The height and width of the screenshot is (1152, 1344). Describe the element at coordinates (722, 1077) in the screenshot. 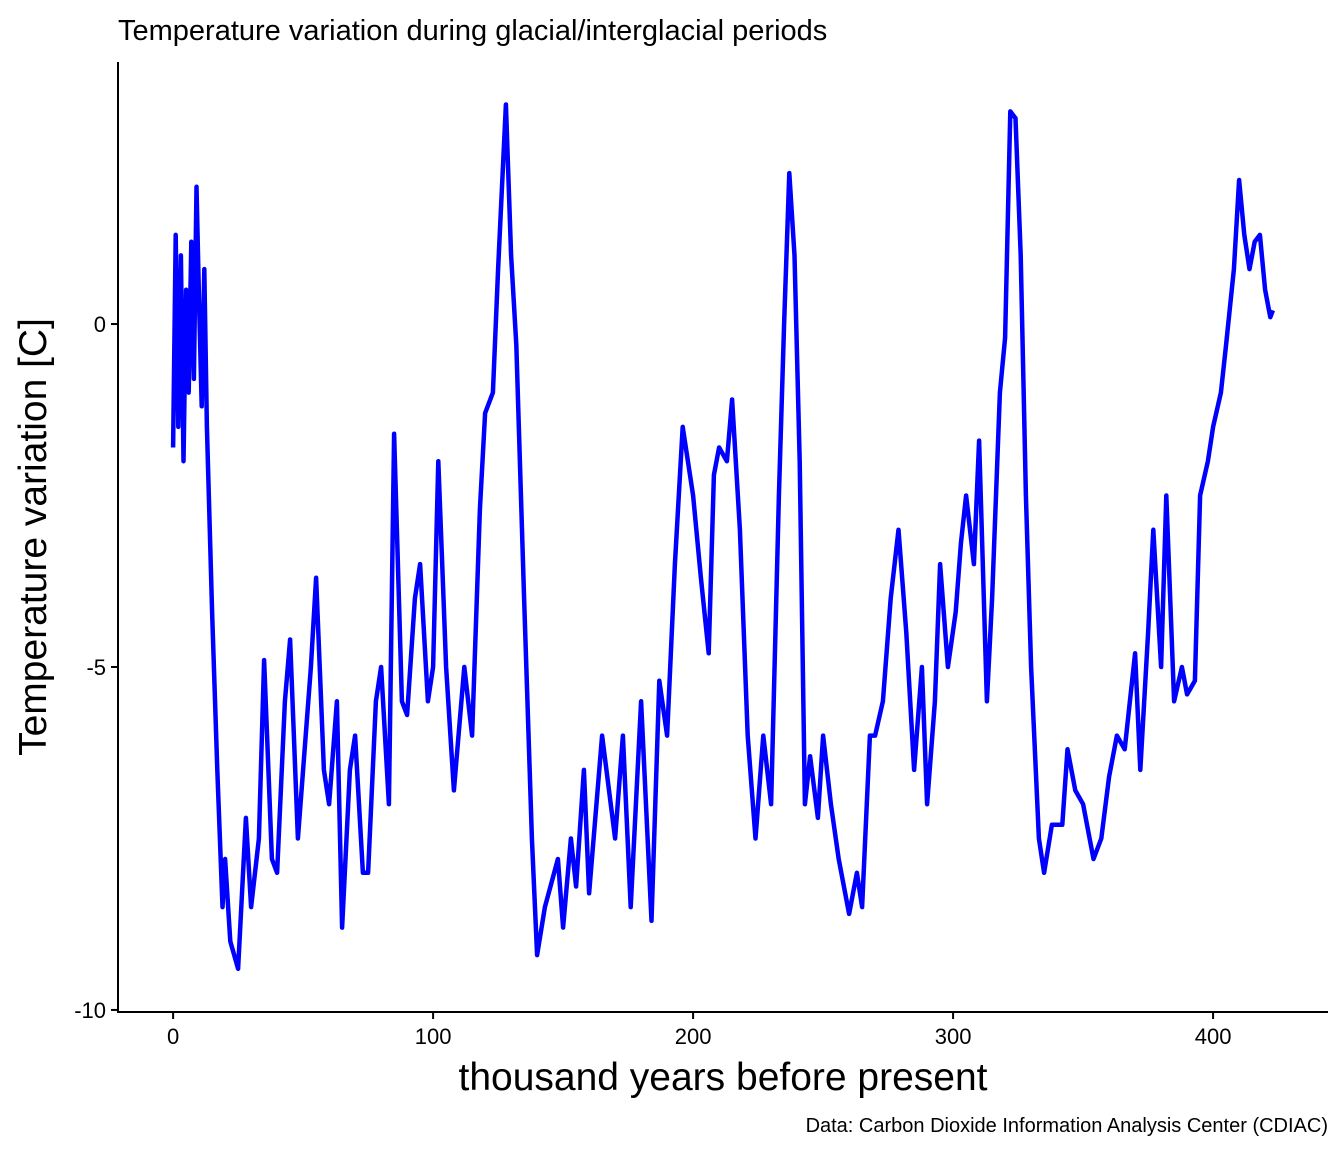

I see `x-axis-title: thousand years before present` at that location.